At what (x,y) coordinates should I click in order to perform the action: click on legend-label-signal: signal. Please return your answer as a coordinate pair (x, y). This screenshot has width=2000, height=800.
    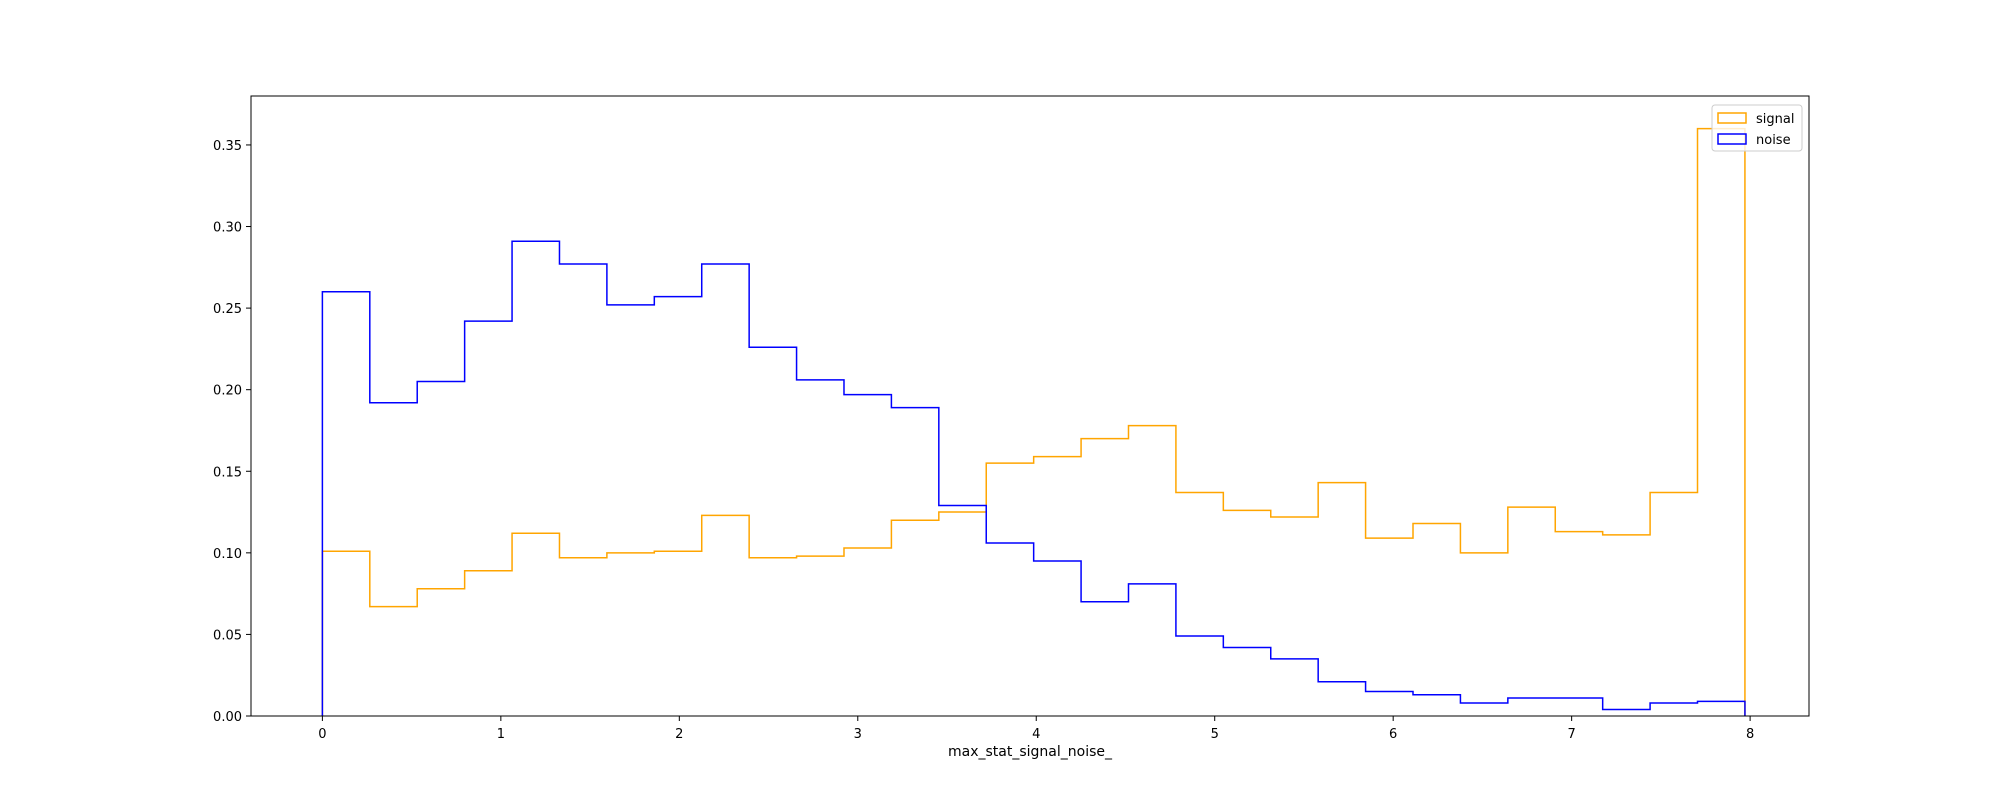
    Looking at the image, I should click on (1775, 119).